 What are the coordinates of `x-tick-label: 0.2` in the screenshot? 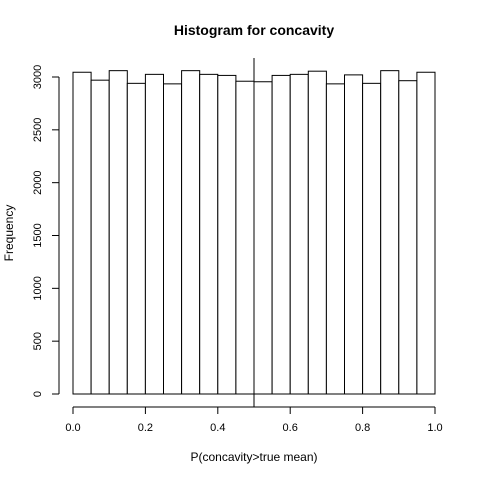 It's located at (145, 428).